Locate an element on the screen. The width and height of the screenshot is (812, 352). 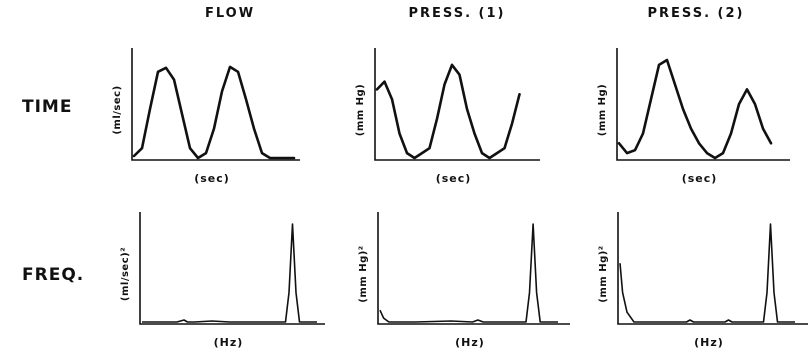
panel-1-y-axis-label: (ml/sec) is located at coordinates (117, 109).